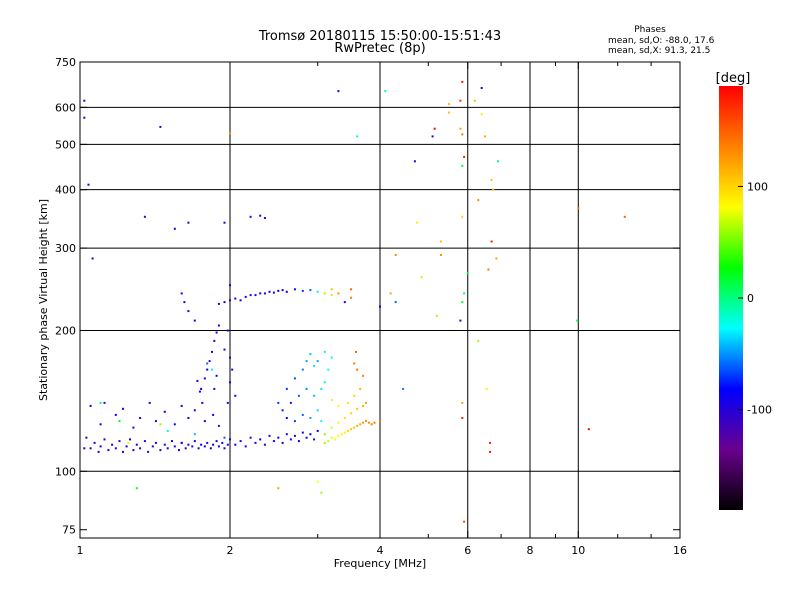 The height and width of the screenshot is (604, 800). Describe the element at coordinates (230, 550) in the screenshot. I see `x-tick-label: 2` at that location.